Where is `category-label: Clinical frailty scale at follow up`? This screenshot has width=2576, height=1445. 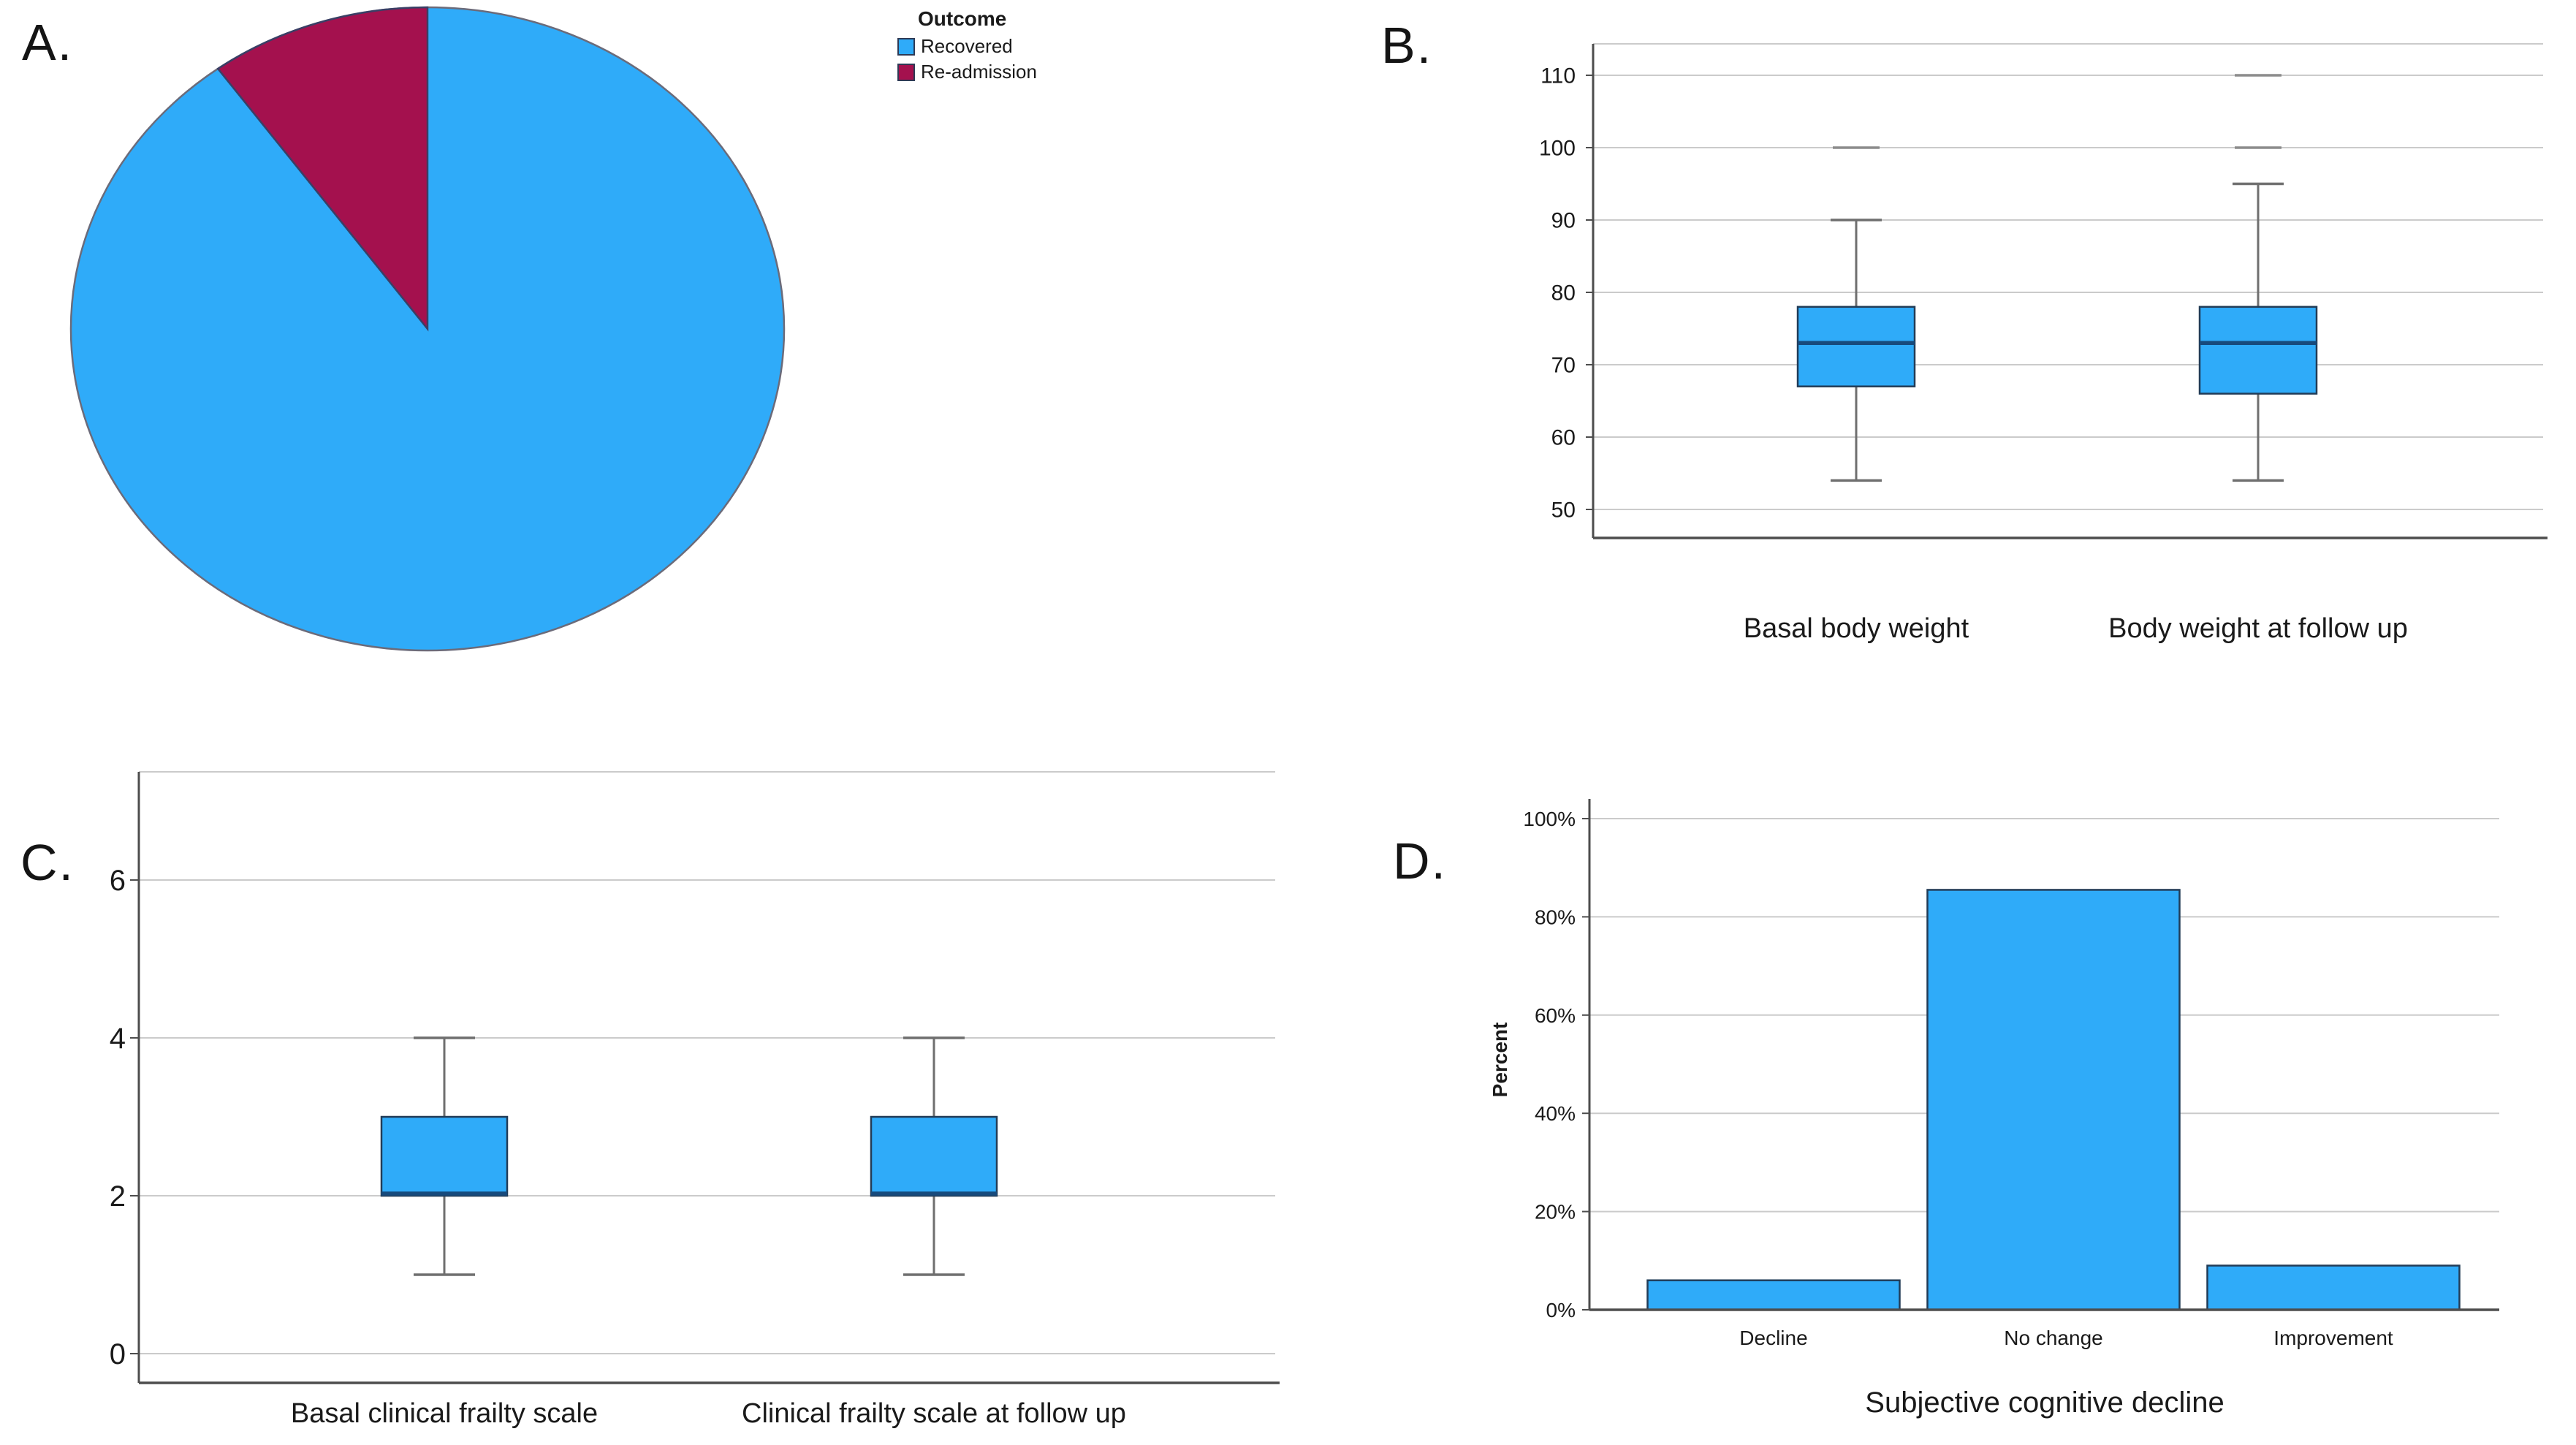
category-label: Clinical frailty scale at follow up is located at coordinates (934, 1414).